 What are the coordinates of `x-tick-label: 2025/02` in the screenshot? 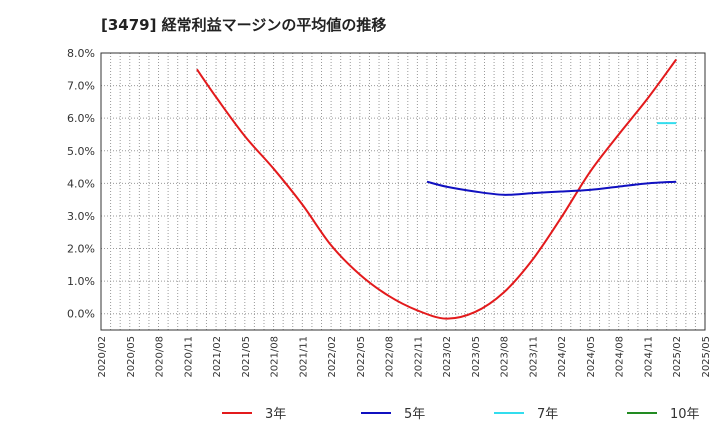 It's located at (677, 357).